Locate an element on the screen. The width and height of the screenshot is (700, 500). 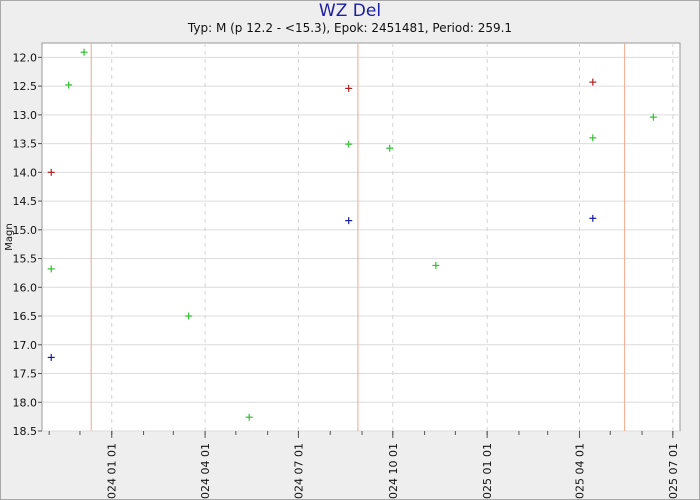
y-tick-label: 18.0 is located at coordinates (25, 402).